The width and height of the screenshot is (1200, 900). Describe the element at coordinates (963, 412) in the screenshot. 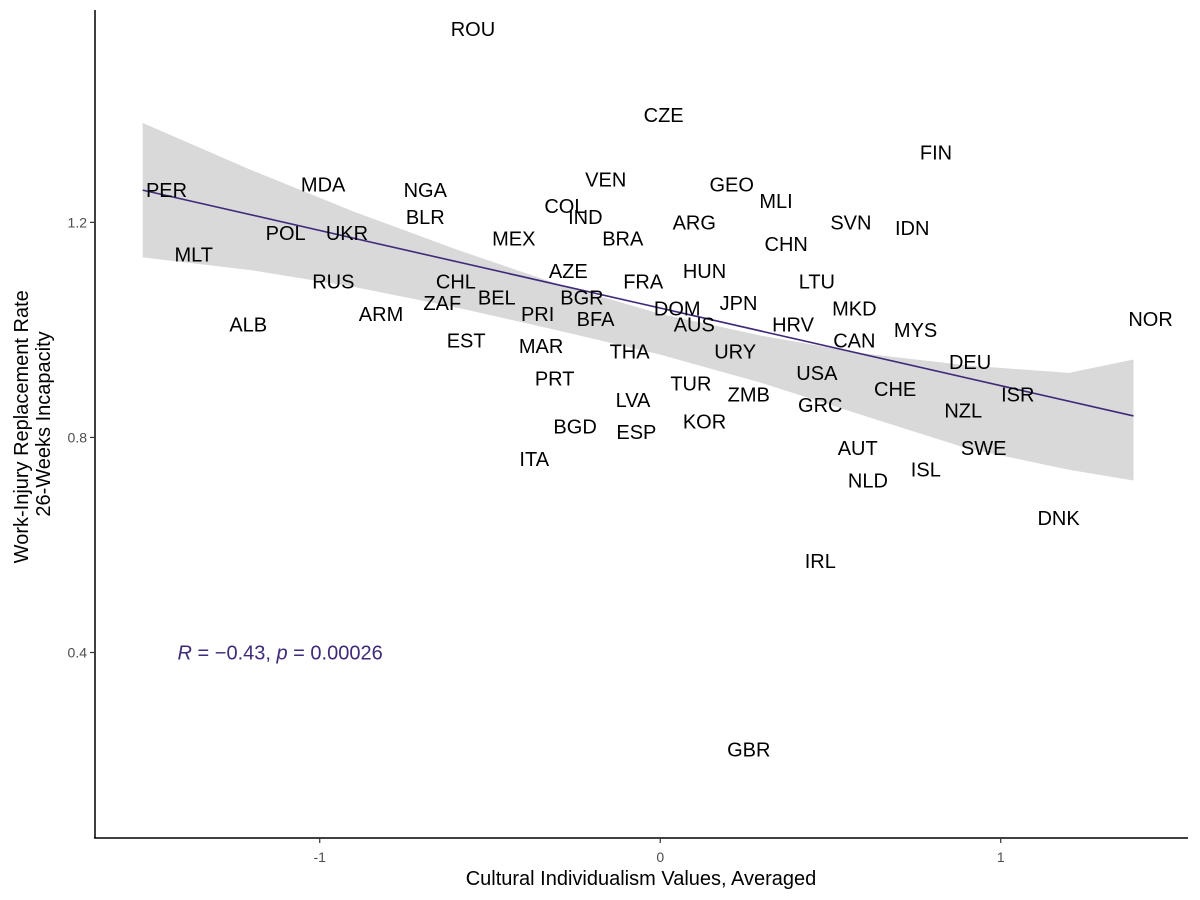

I see `point-label-nzl: NZL` at that location.